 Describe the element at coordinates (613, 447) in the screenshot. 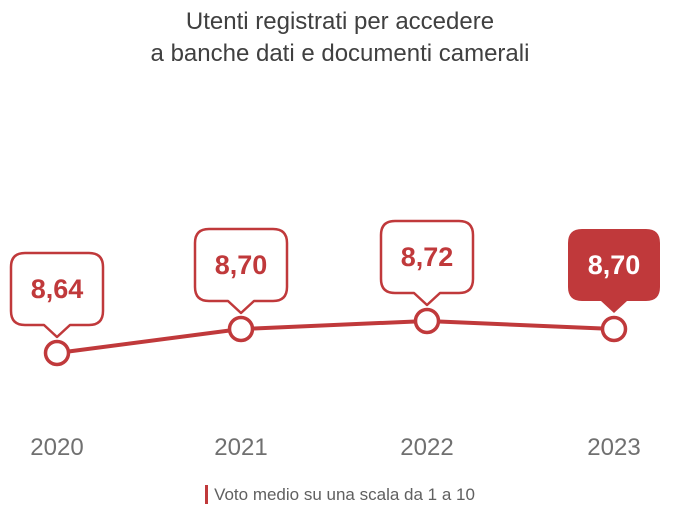

I see `x-tick-label-2023: 2023` at that location.